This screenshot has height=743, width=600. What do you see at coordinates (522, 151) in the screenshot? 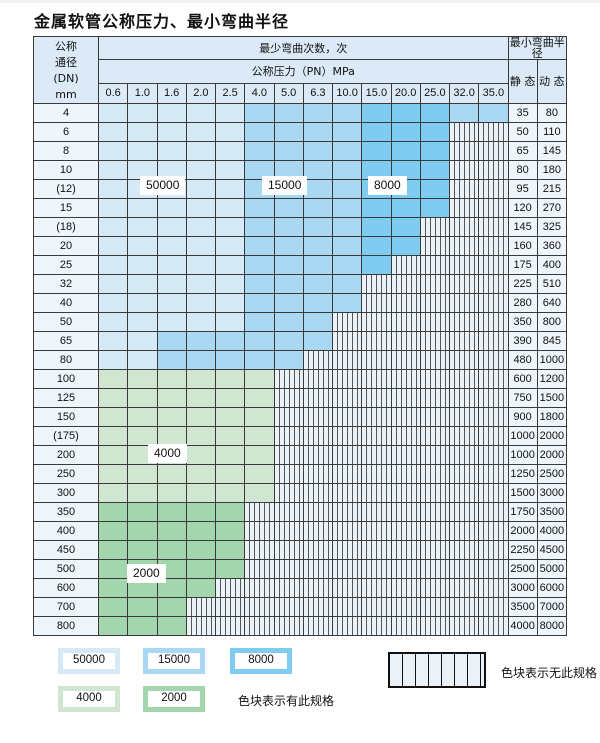
I see `static-radius-cell: 65` at bounding box center [522, 151].